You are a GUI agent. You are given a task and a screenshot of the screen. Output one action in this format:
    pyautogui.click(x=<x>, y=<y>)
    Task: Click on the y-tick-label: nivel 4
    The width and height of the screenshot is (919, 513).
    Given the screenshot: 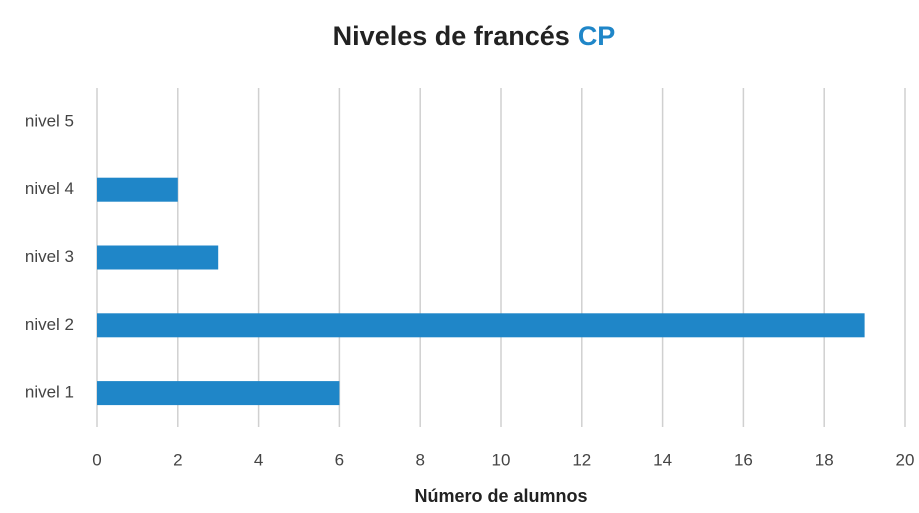 What is the action you would take?
    pyautogui.click(x=49, y=188)
    